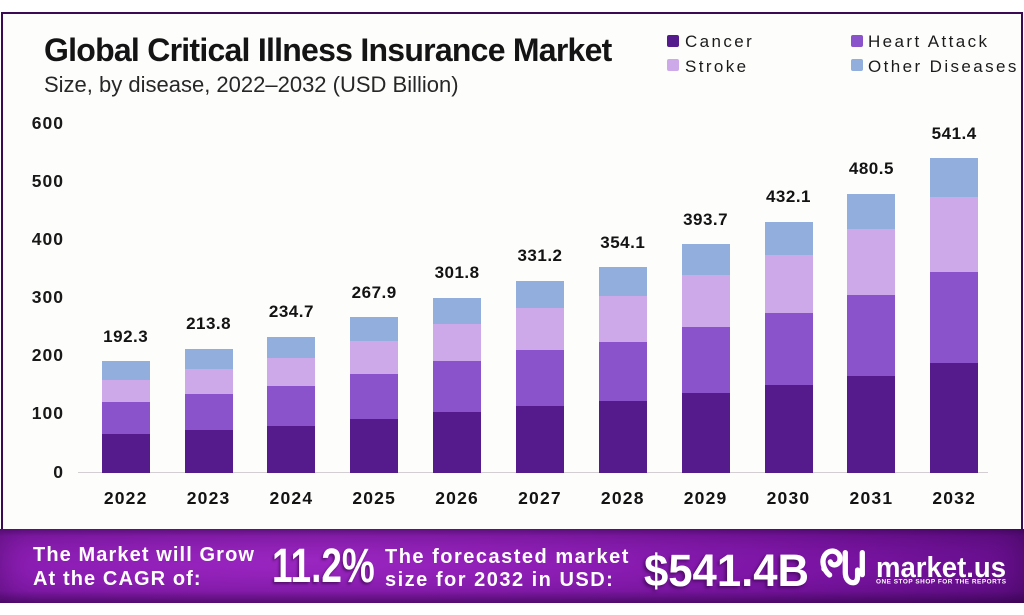 This screenshot has width=1024, height=615. I want to click on svg-text: market.us, so click(941, 568).